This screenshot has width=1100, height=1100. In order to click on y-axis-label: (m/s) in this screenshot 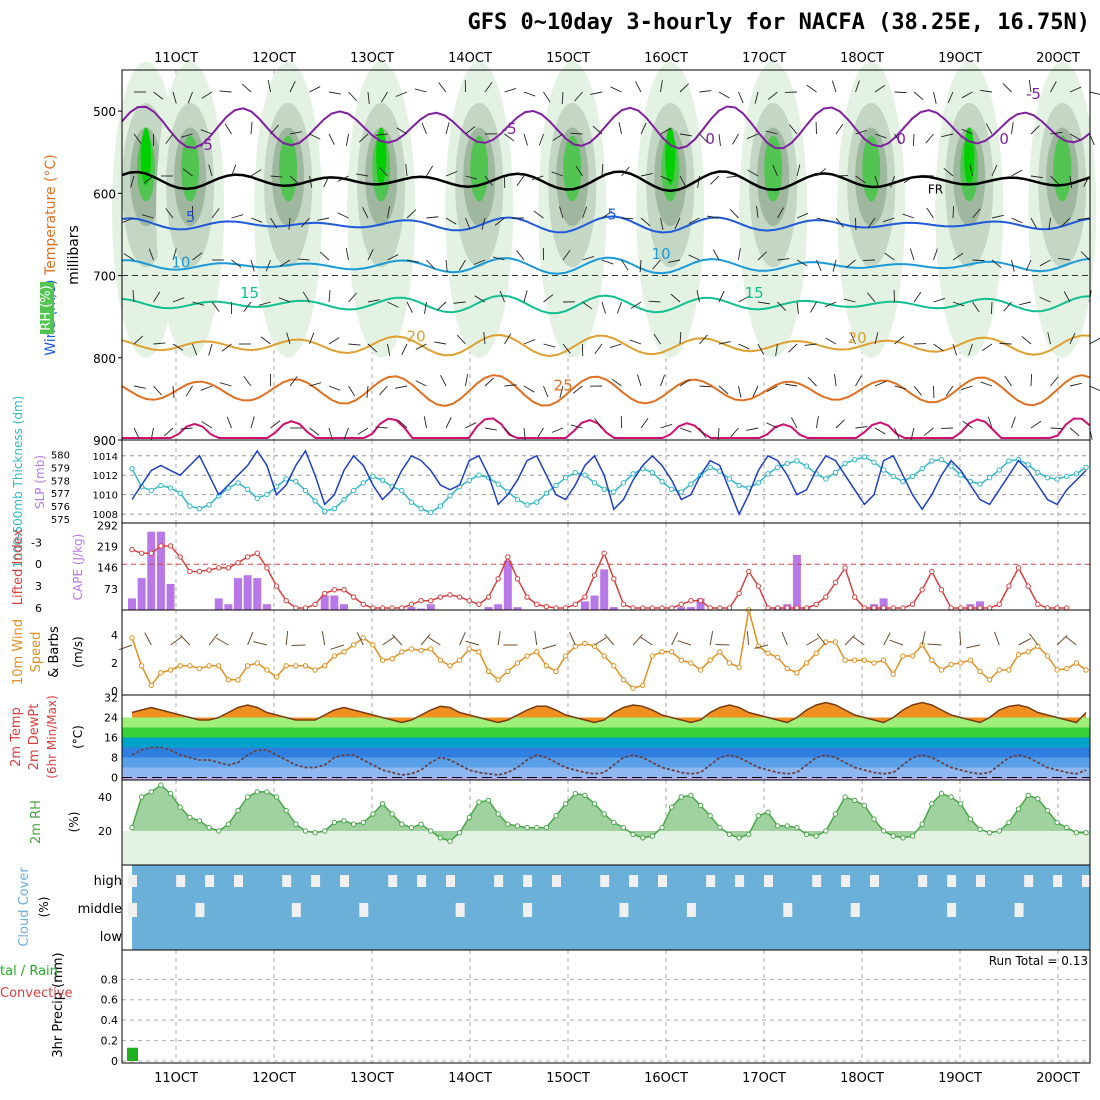, I will do `click(78, 651)`.